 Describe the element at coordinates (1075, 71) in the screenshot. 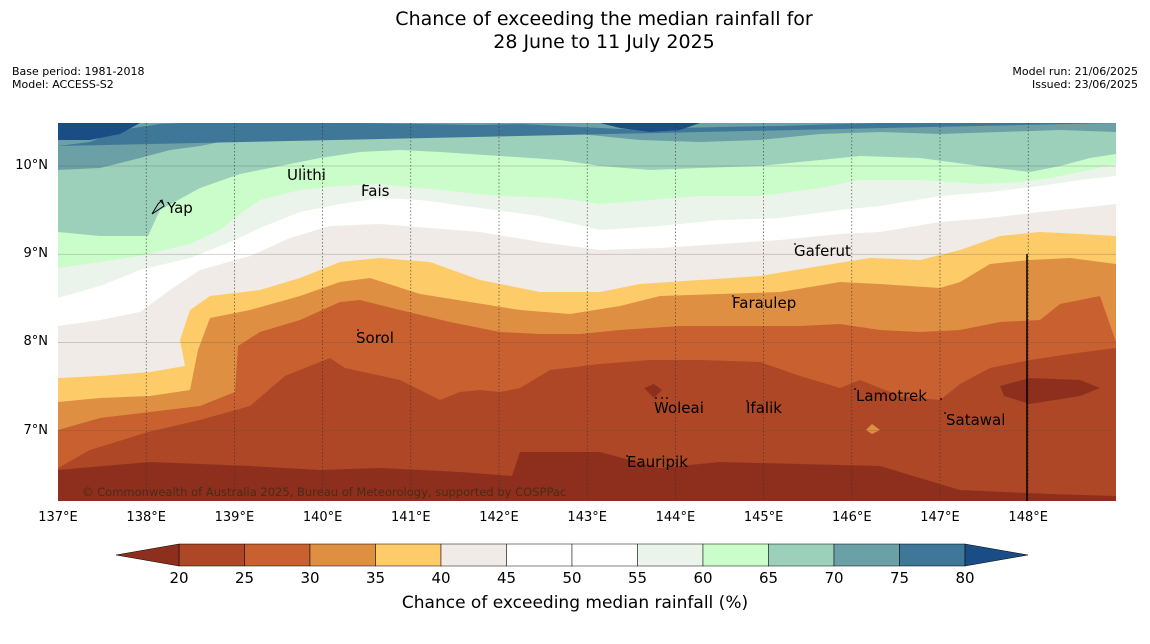

I see `model-run: Model run: 21/06/2025` at that location.